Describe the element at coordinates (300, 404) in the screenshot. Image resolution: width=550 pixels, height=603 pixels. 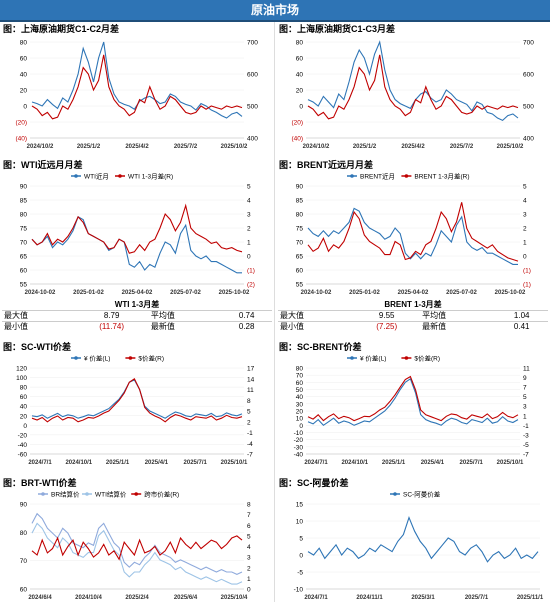
I see `y-tick-label: 30` at that location.